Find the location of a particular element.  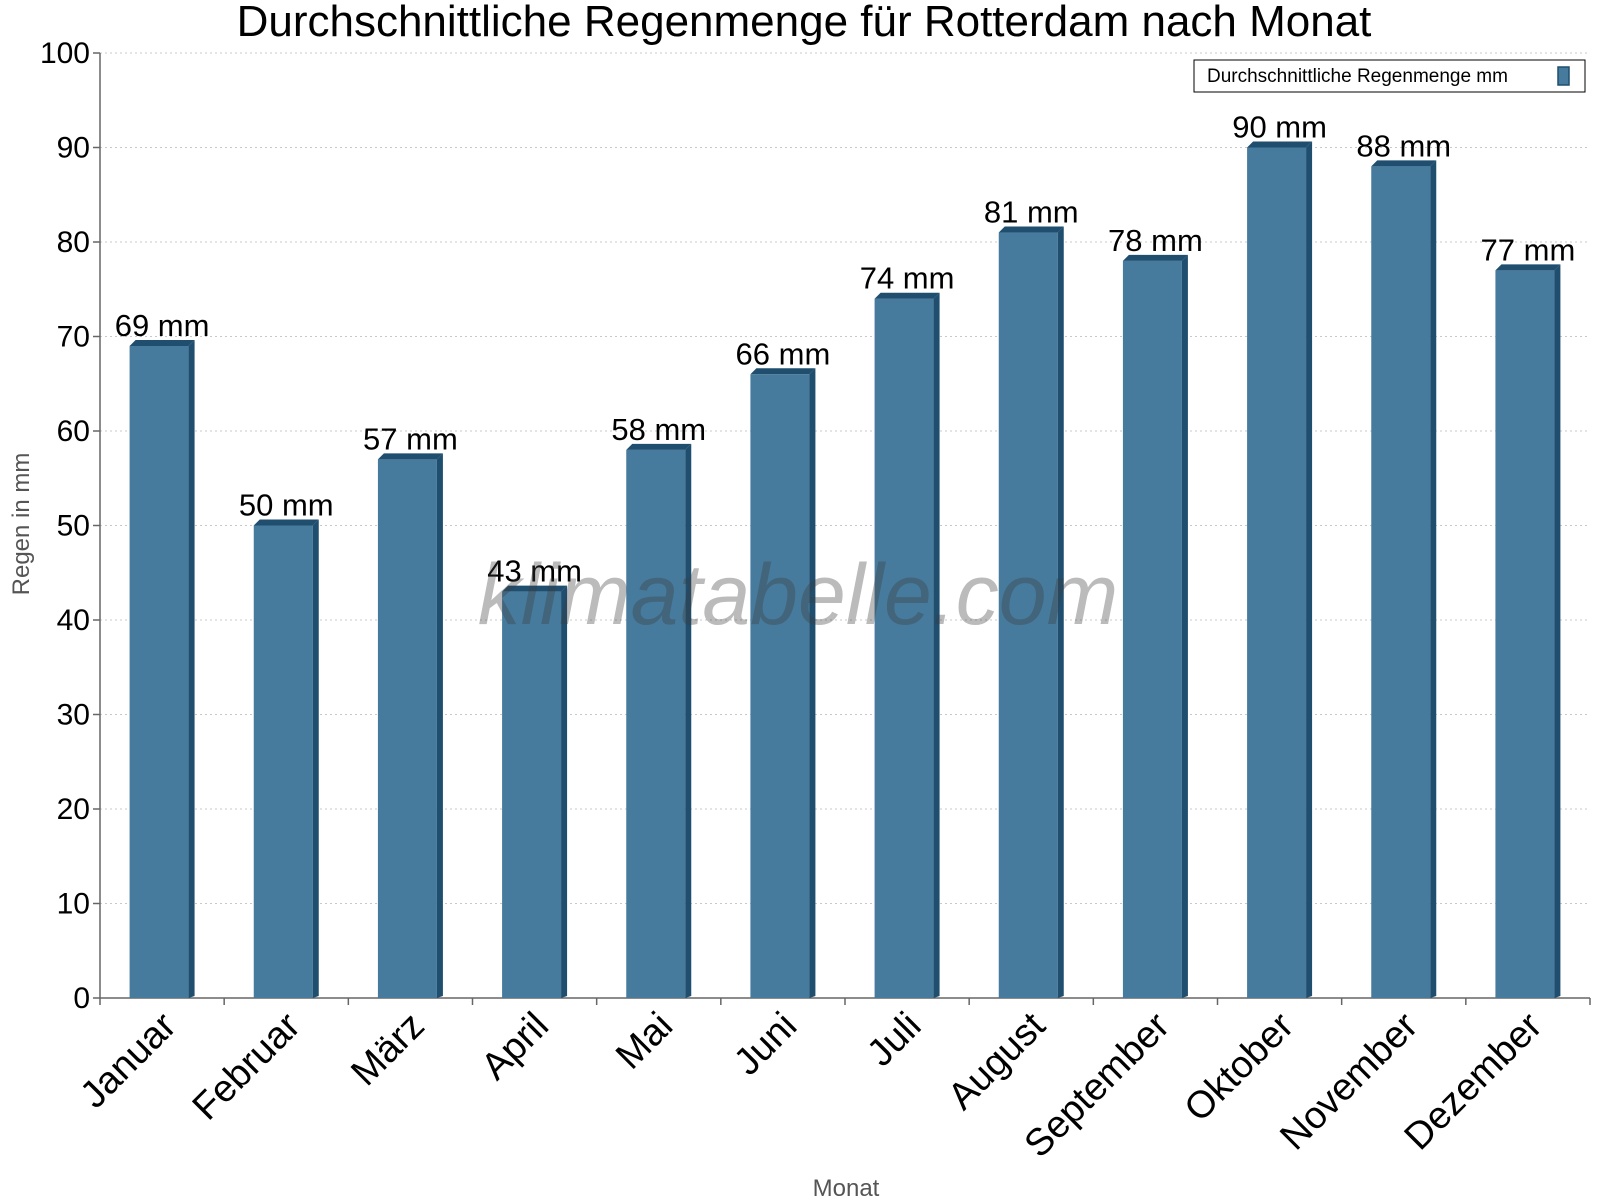

y-tick-label: 90 is located at coordinates (73, 148).